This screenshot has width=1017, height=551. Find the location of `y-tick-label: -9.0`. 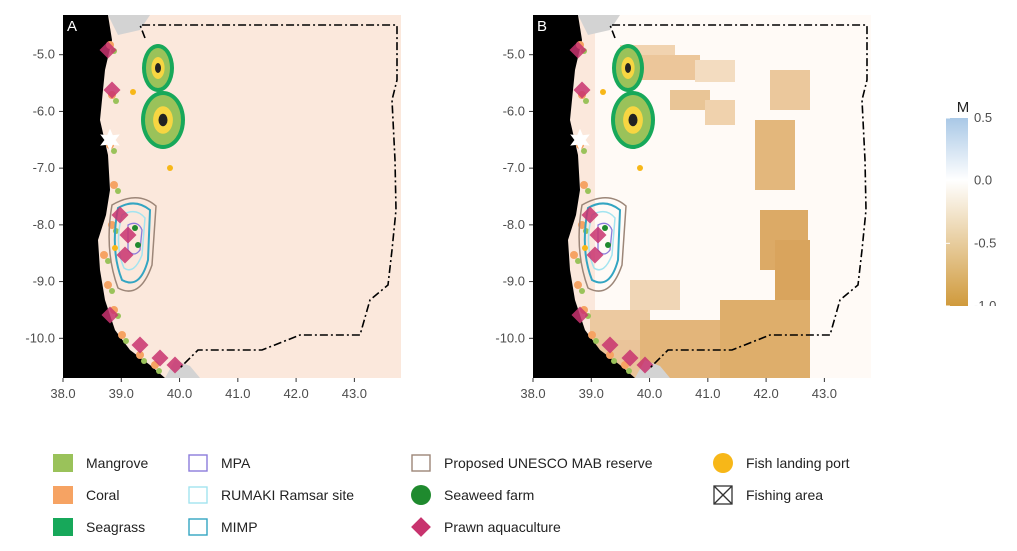

y-tick-label: -9.0 is located at coordinates (514, 281).